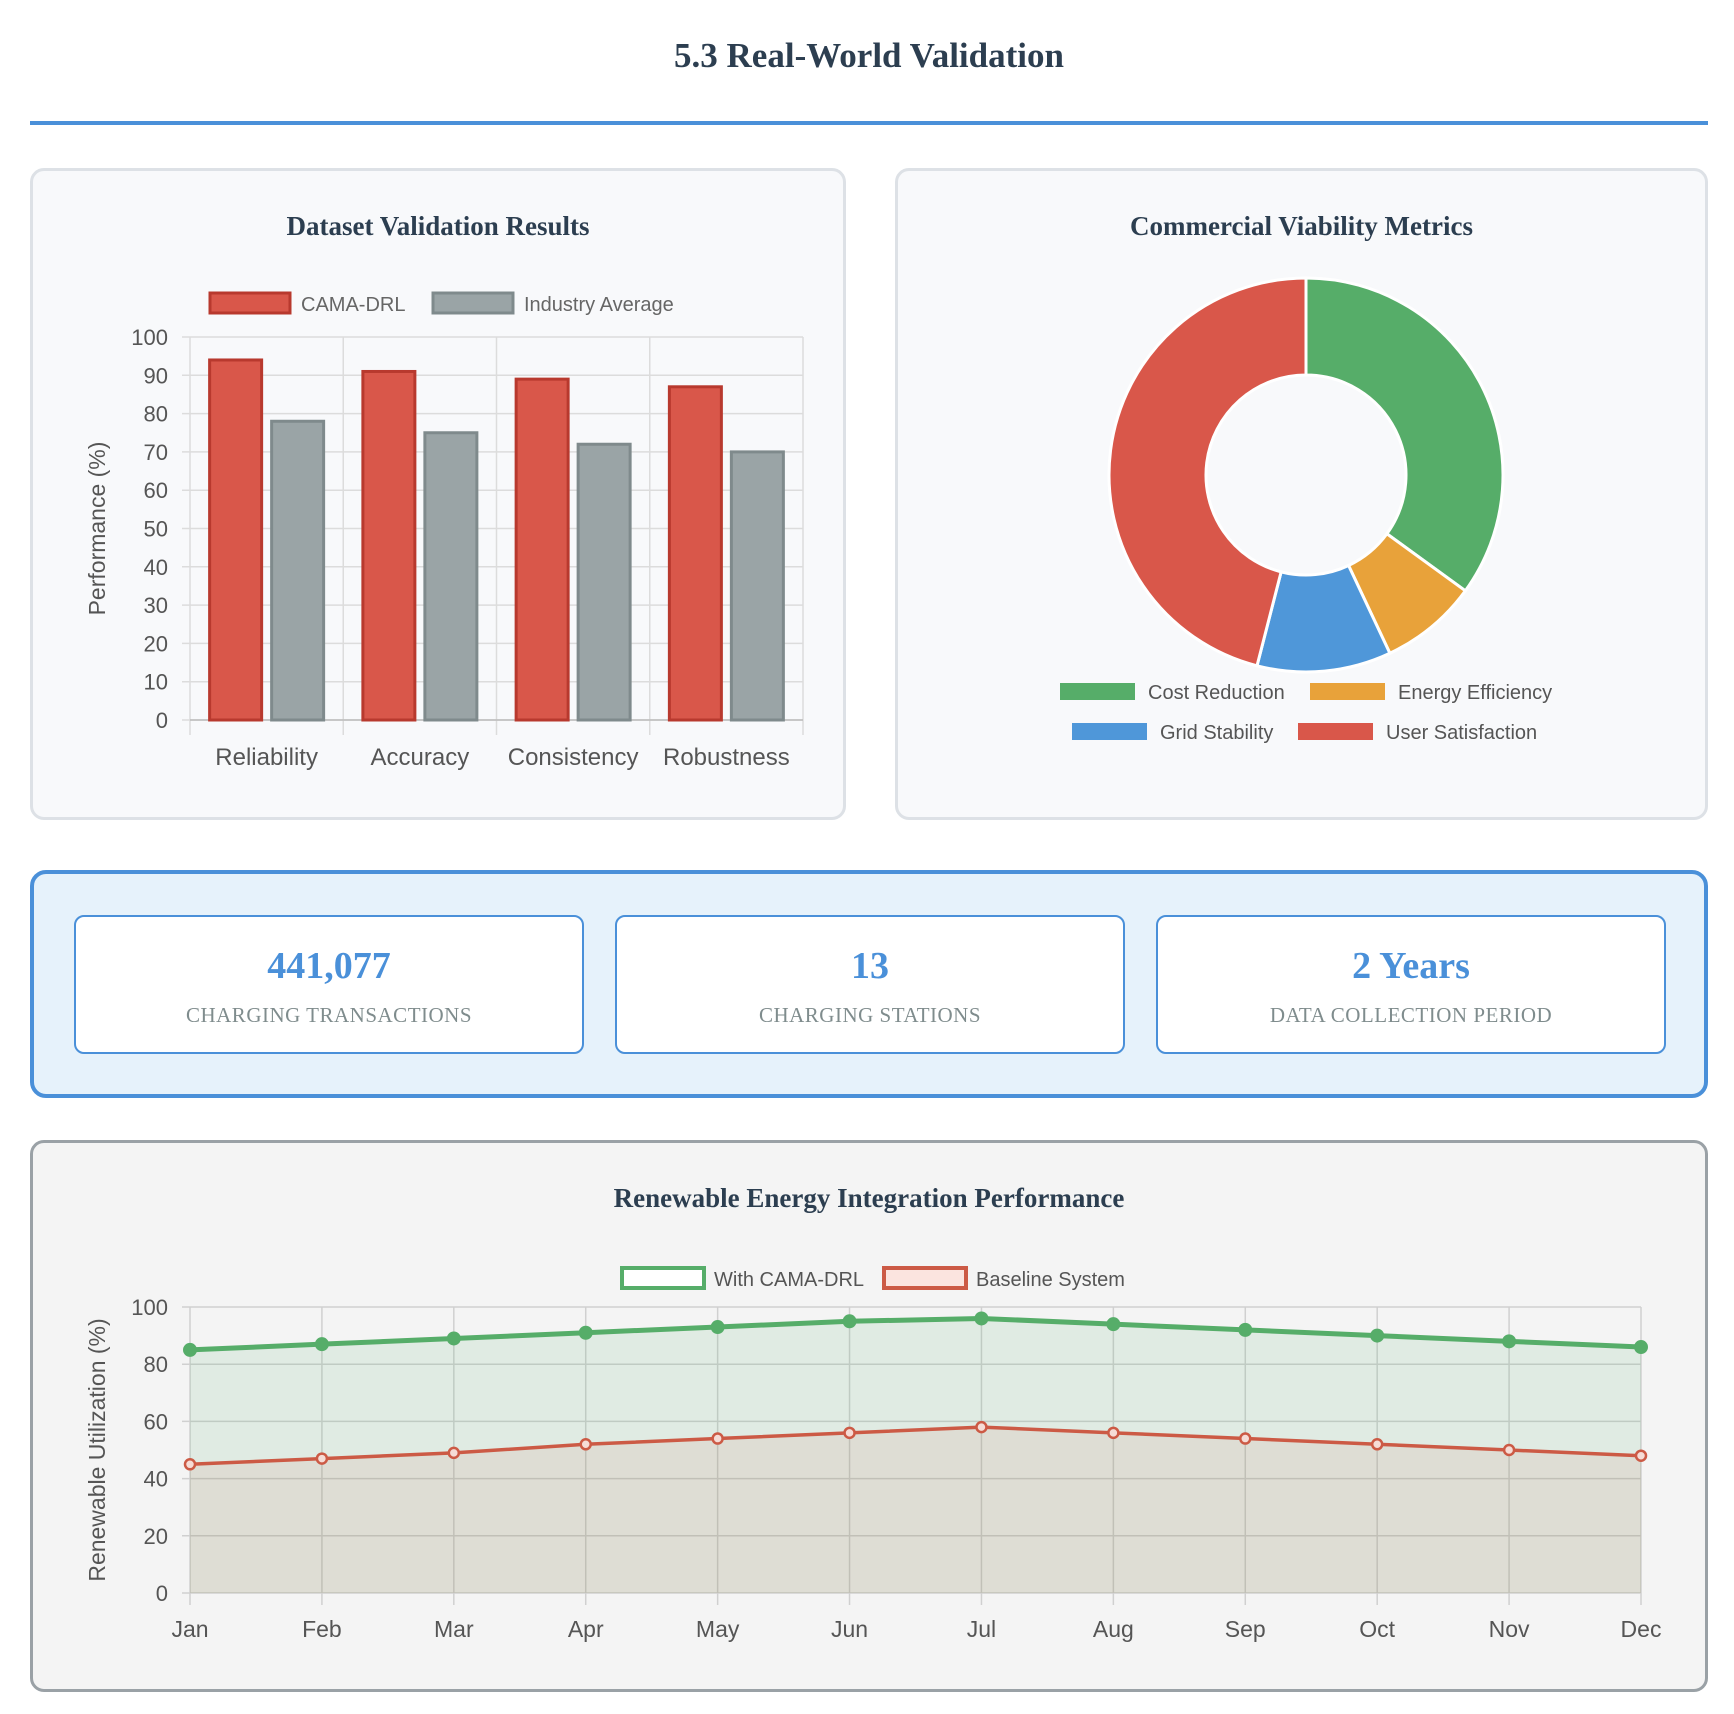 This screenshot has height=1714, width=1734. I want to click on stat-label-transactions: CHARGING TRANSACTIONS, so click(329, 1015).